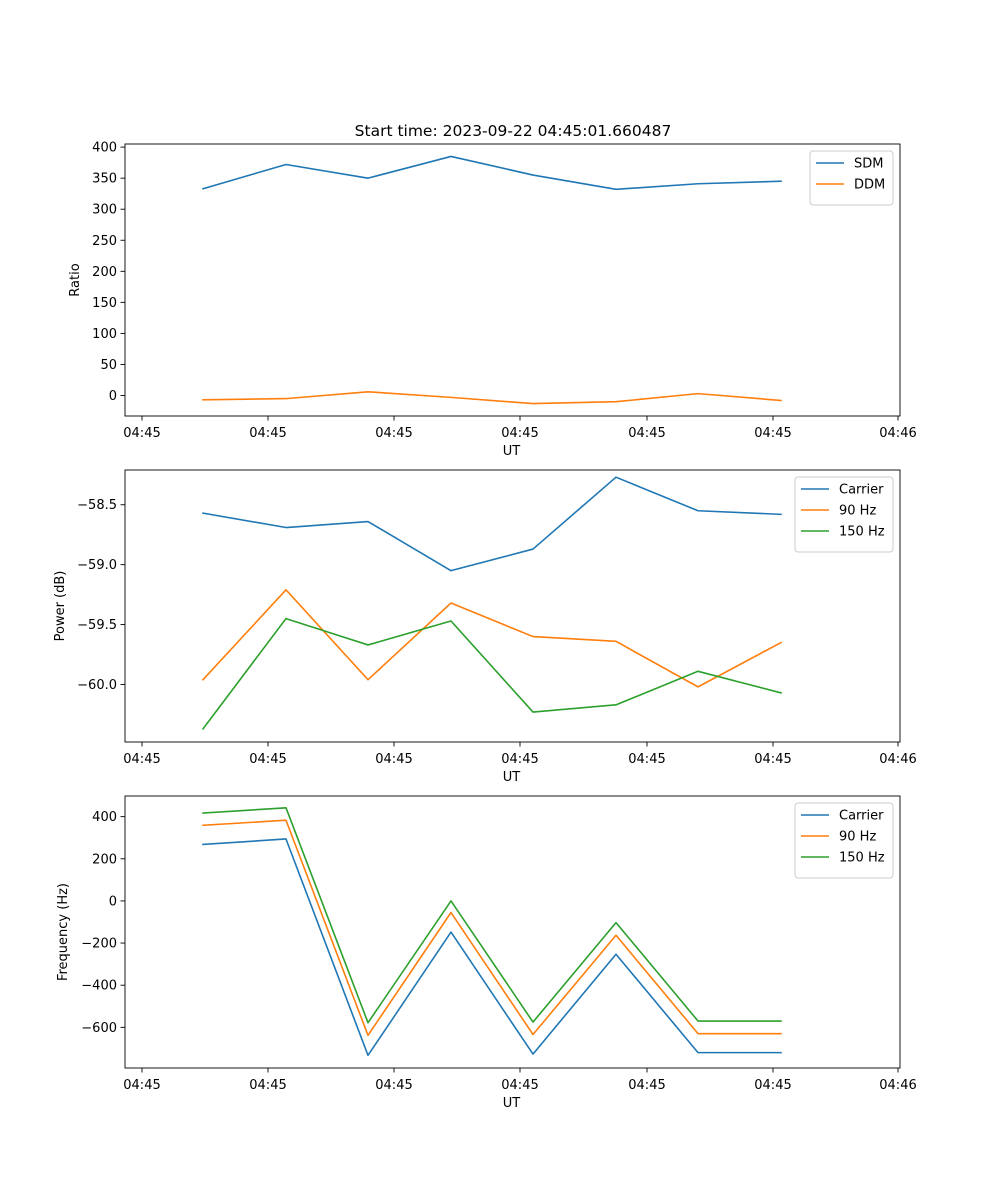  What do you see at coordinates (99, 986) in the screenshot?
I see `y-tick-label: −400` at bounding box center [99, 986].